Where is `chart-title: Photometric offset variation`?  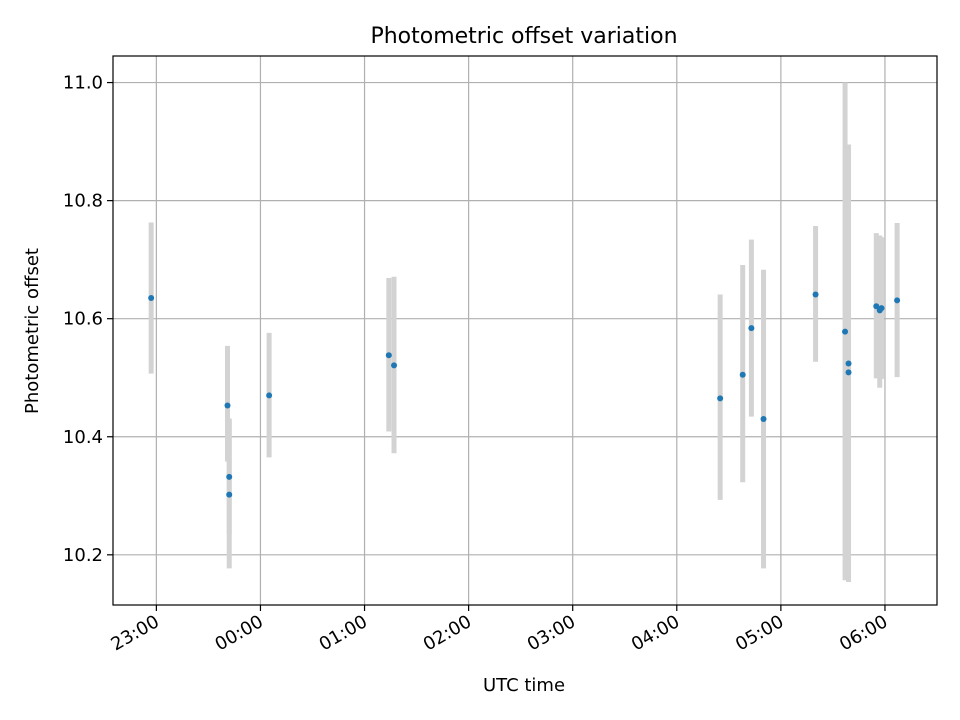
chart-title: Photometric offset variation is located at coordinates (523, 36).